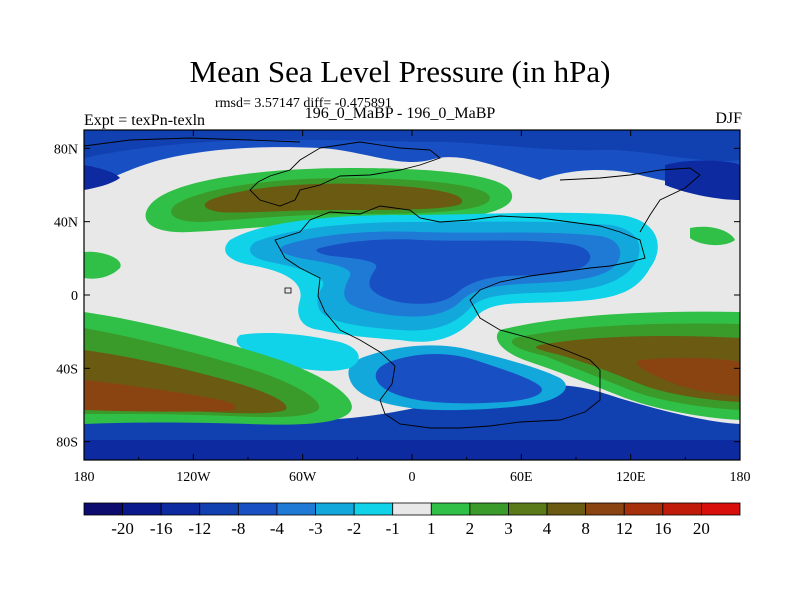 The height and width of the screenshot is (600, 800). Describe the element at coordinates (74, 296) in the screenshot. I see `lat-tick-label: 0` at that location.